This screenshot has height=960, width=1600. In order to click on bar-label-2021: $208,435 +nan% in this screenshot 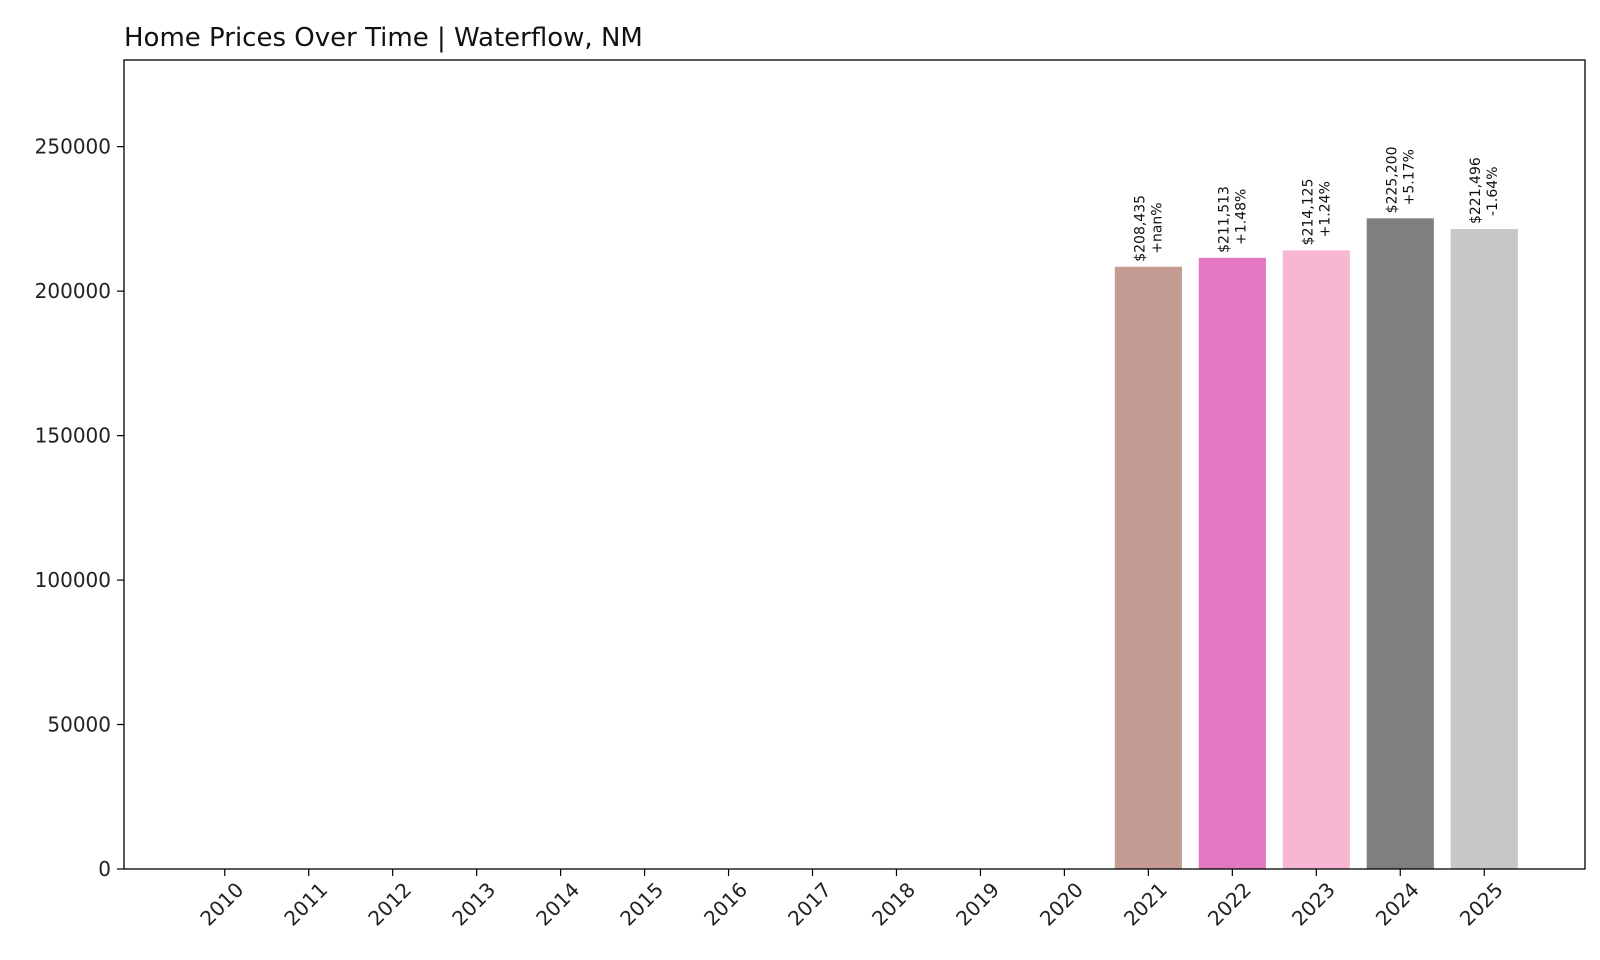, I will do `click(1148, 228)`.